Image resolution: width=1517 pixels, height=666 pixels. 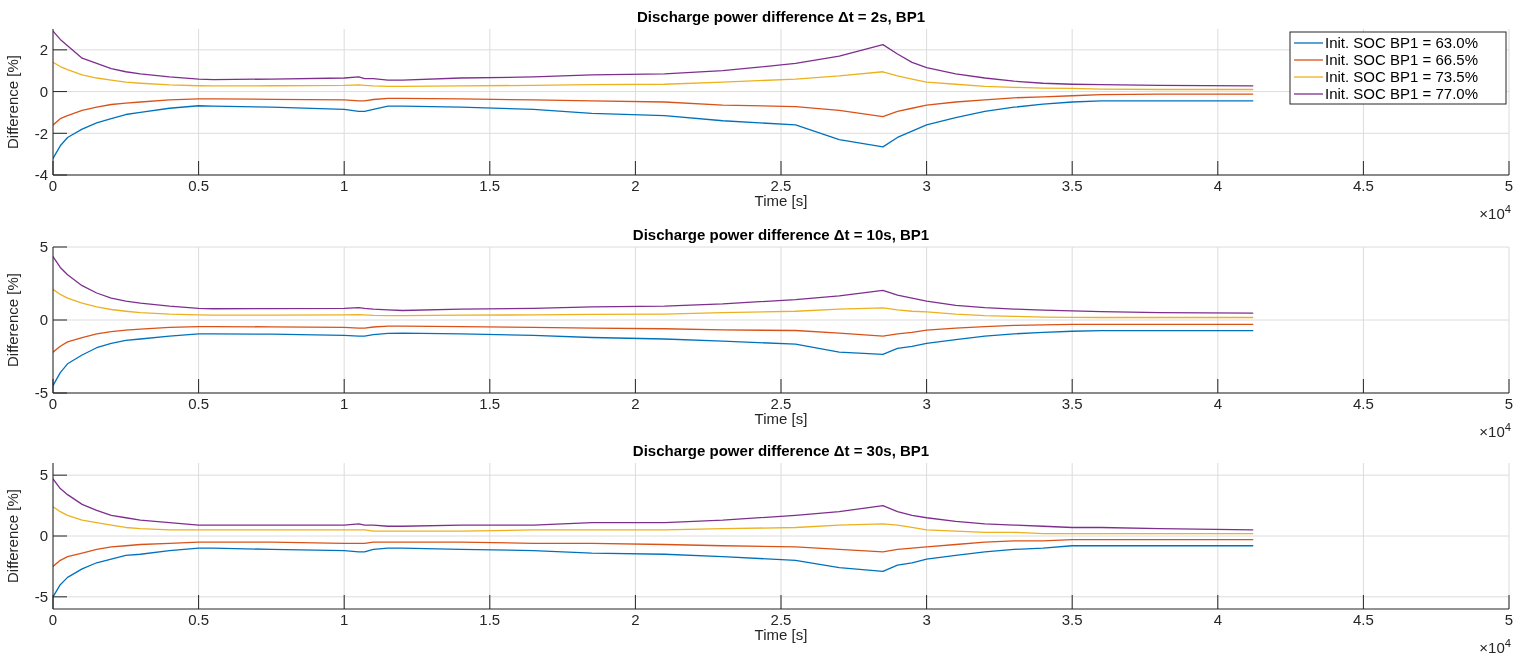 What do you see at coordinates (781, 450) in the screenshot?
I see `chart-title: Discharge power difference Δt = 30s, BP1` at bounding box center [781, 450].